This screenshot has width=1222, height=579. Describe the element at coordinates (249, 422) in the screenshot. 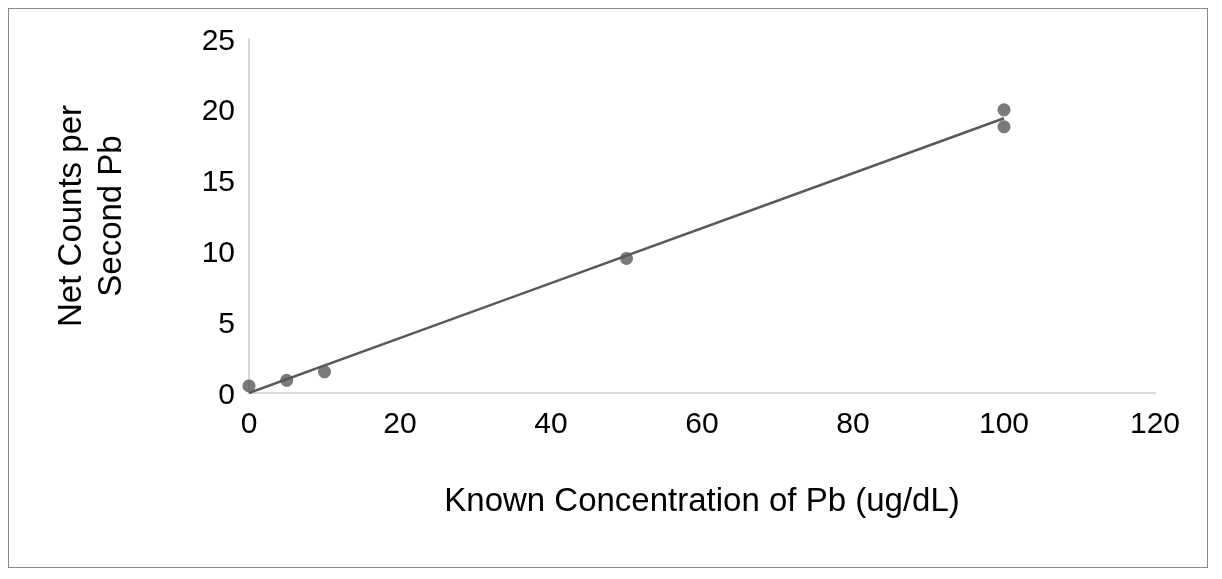

I see `x-tick-label: 0` at that location.